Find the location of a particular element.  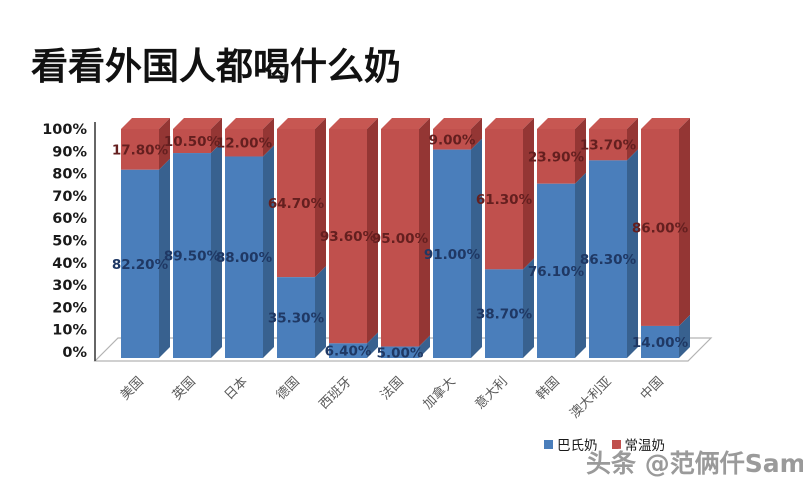

y-tick-label: 80% is located at coordinates (69, 175).